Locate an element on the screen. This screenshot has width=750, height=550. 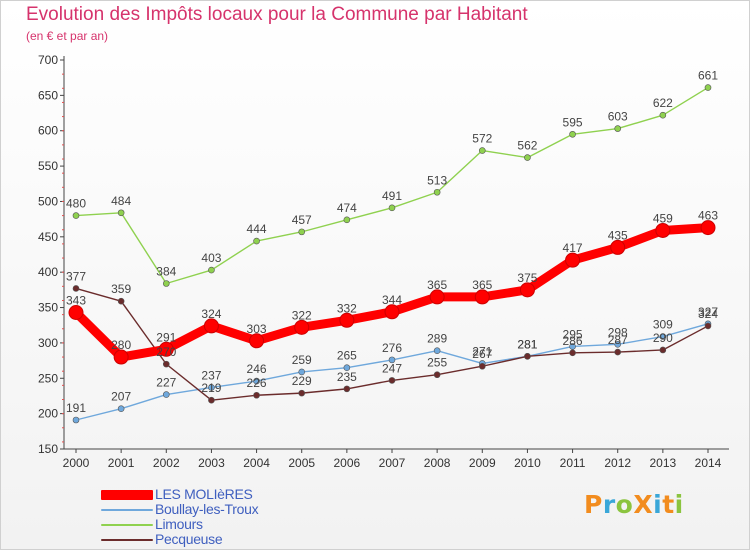
data-label: 276 is located at coordinates (392, 348).